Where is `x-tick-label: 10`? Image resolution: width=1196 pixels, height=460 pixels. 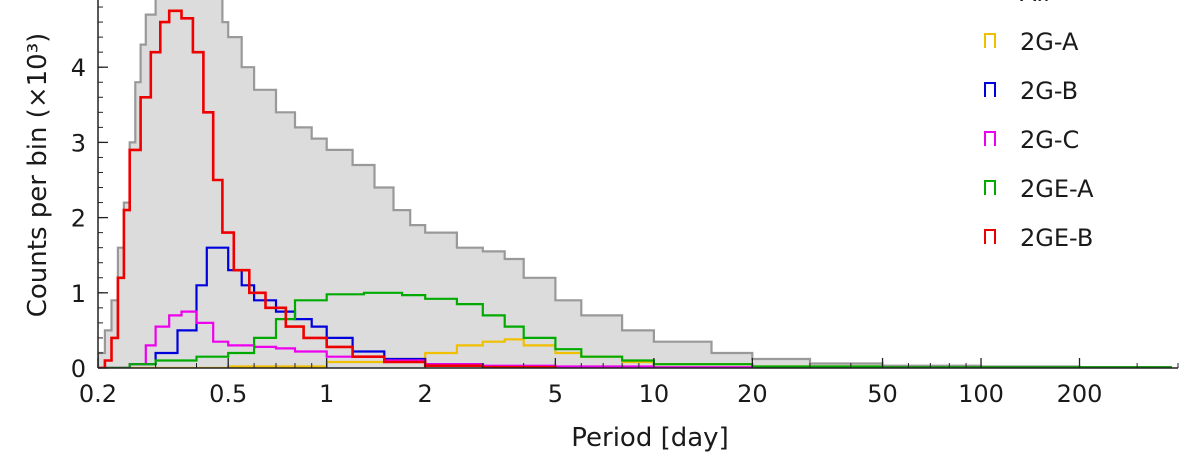 x-tick-label: 10 is located at coordinates (654, 394).